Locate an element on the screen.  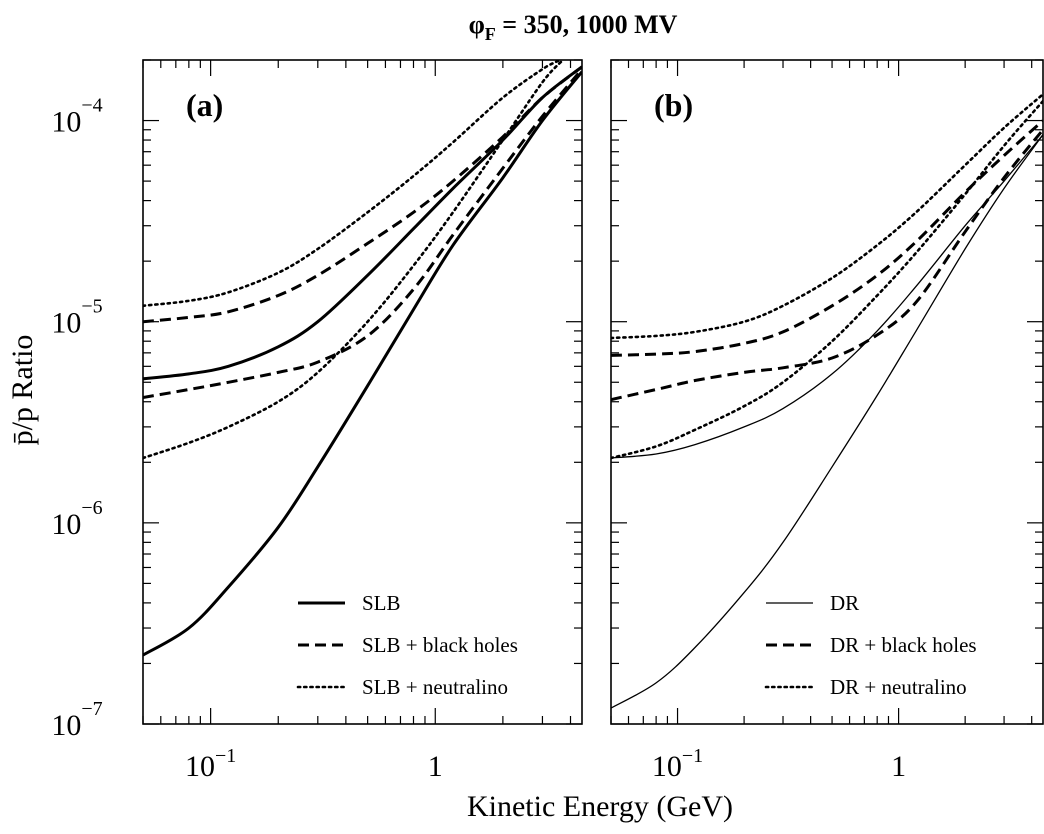
x-axis-label: Kinetic Energy (GeV) is located at coordinates (600, 806).